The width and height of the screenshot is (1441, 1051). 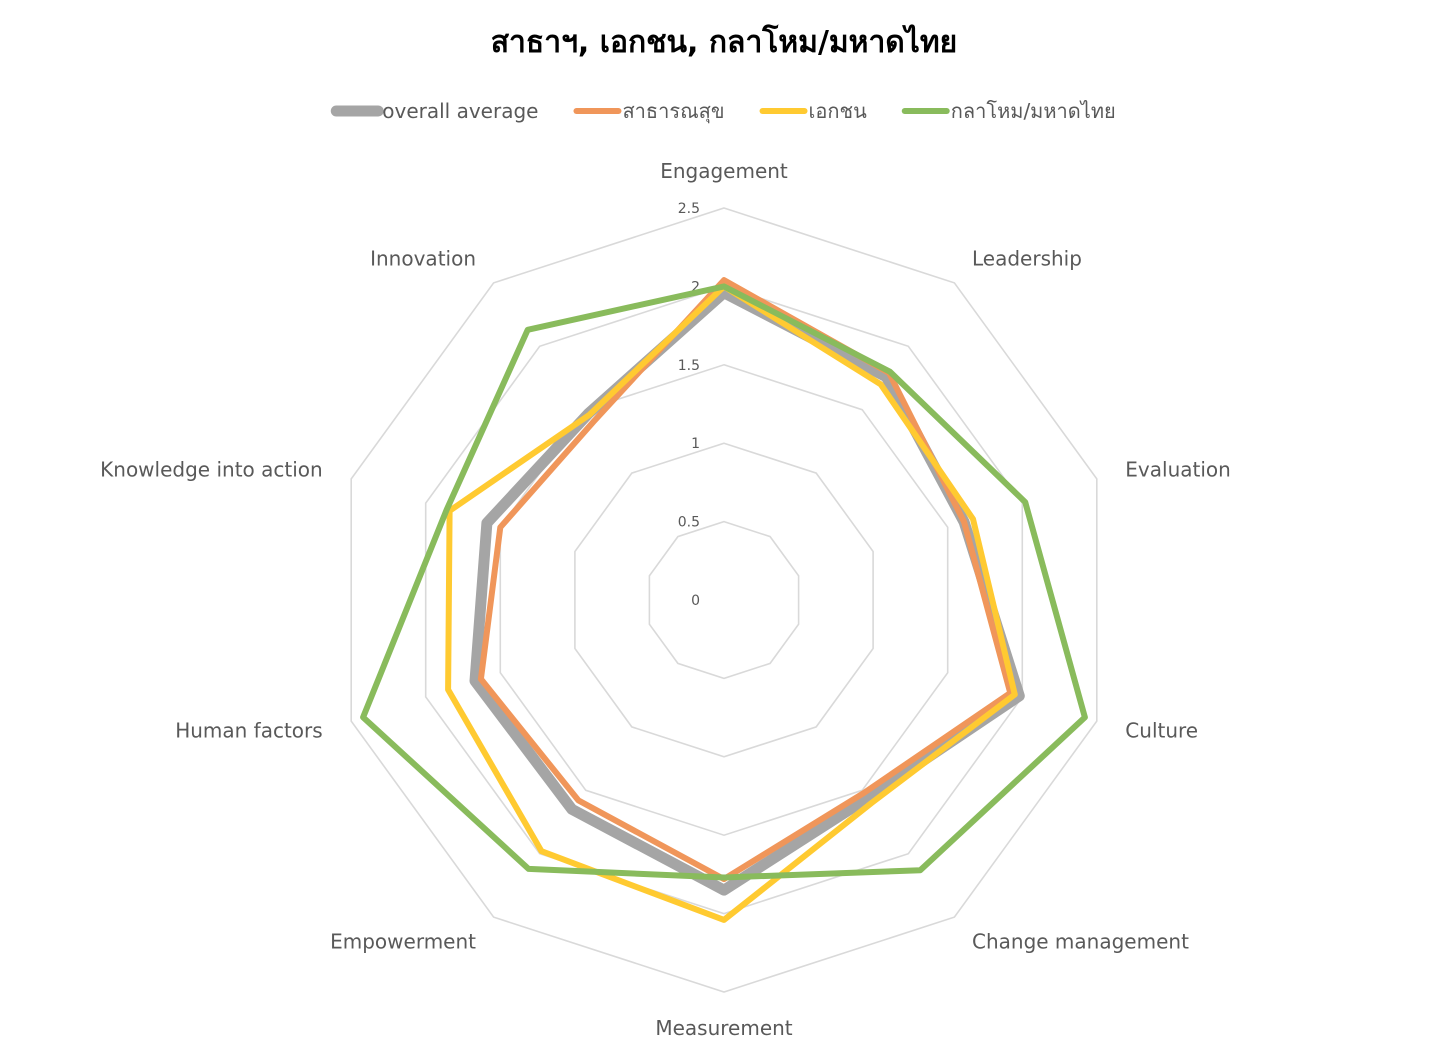 What do you see at coordinates (1080, 941) in the screenshot?
I see `category-label: Change management` at bounding box center [1080, 941].